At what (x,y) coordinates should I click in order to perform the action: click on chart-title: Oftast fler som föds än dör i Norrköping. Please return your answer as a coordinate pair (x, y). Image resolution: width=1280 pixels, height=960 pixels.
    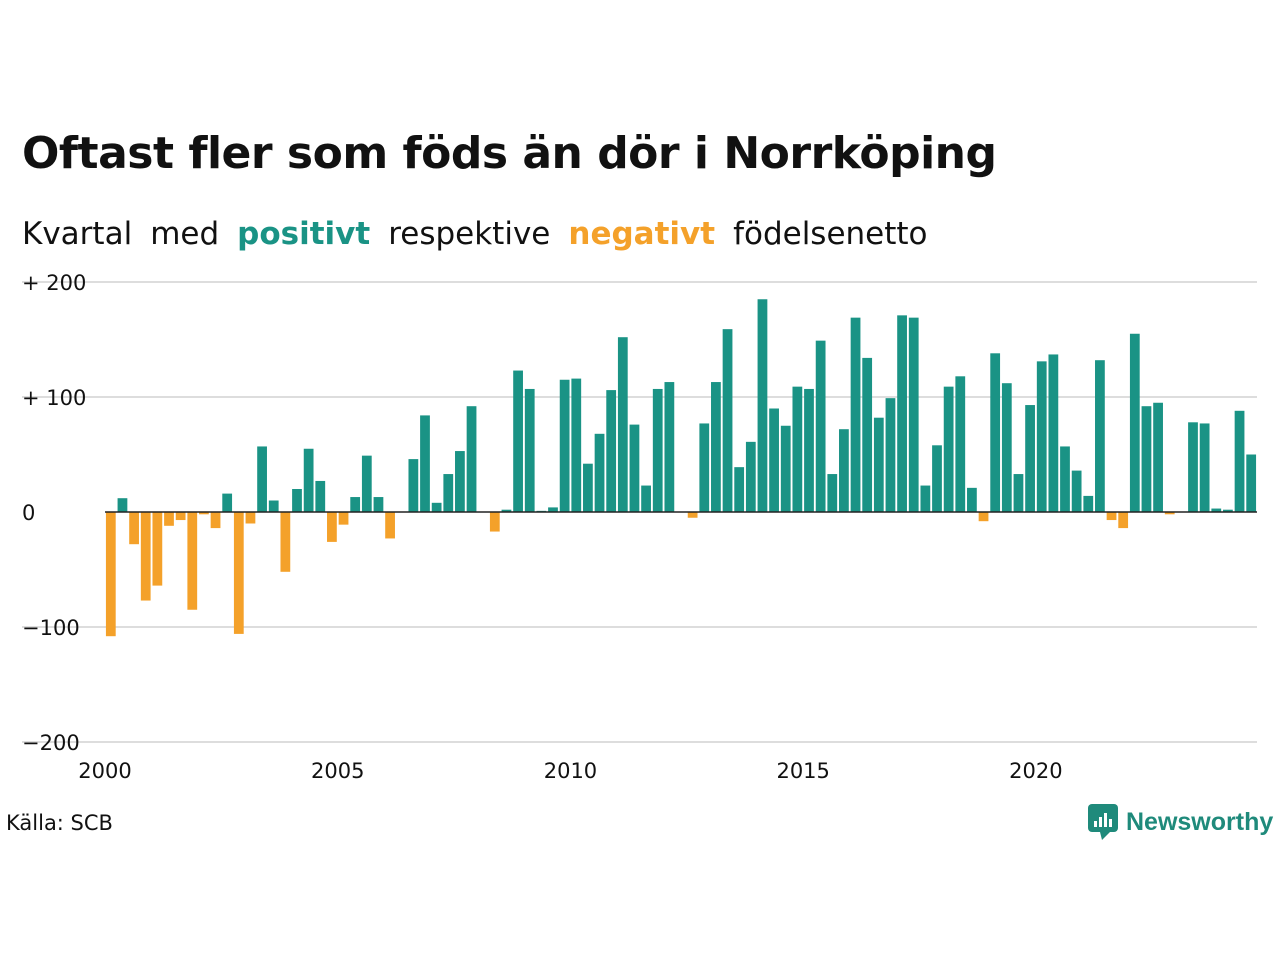
    Looking at the image, I should click on (509, 153).